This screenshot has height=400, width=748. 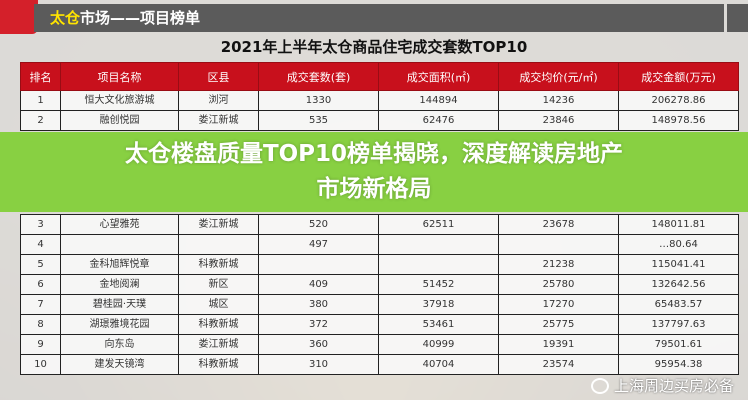 I want to click on slide-title: 太仓市场——项目榜单, so click(x=125, y=18).